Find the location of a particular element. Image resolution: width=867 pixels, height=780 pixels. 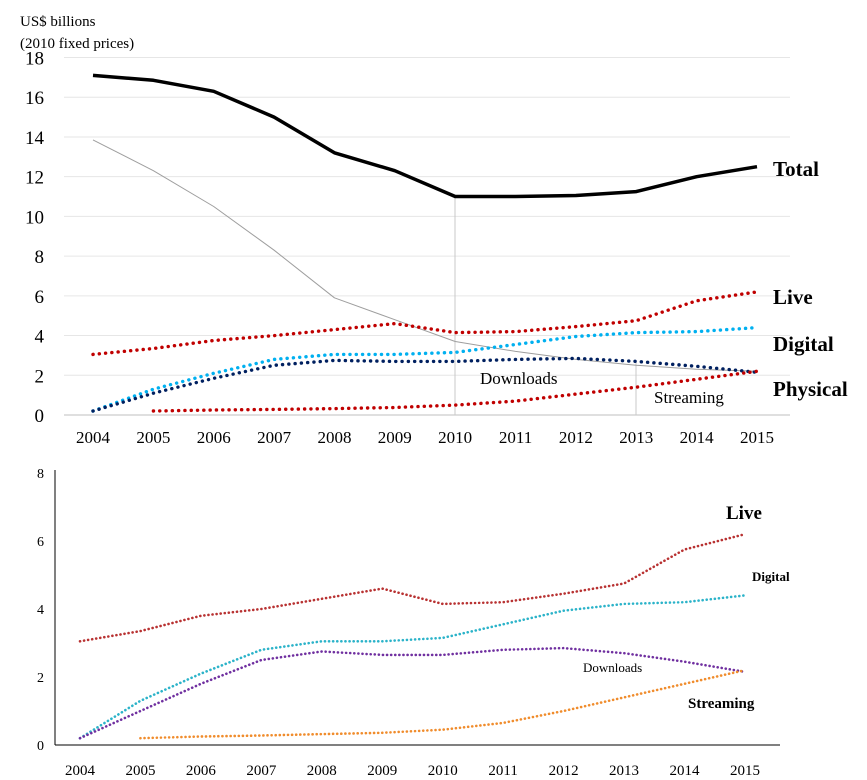

series-line-total is located at coordinates (425, 136).